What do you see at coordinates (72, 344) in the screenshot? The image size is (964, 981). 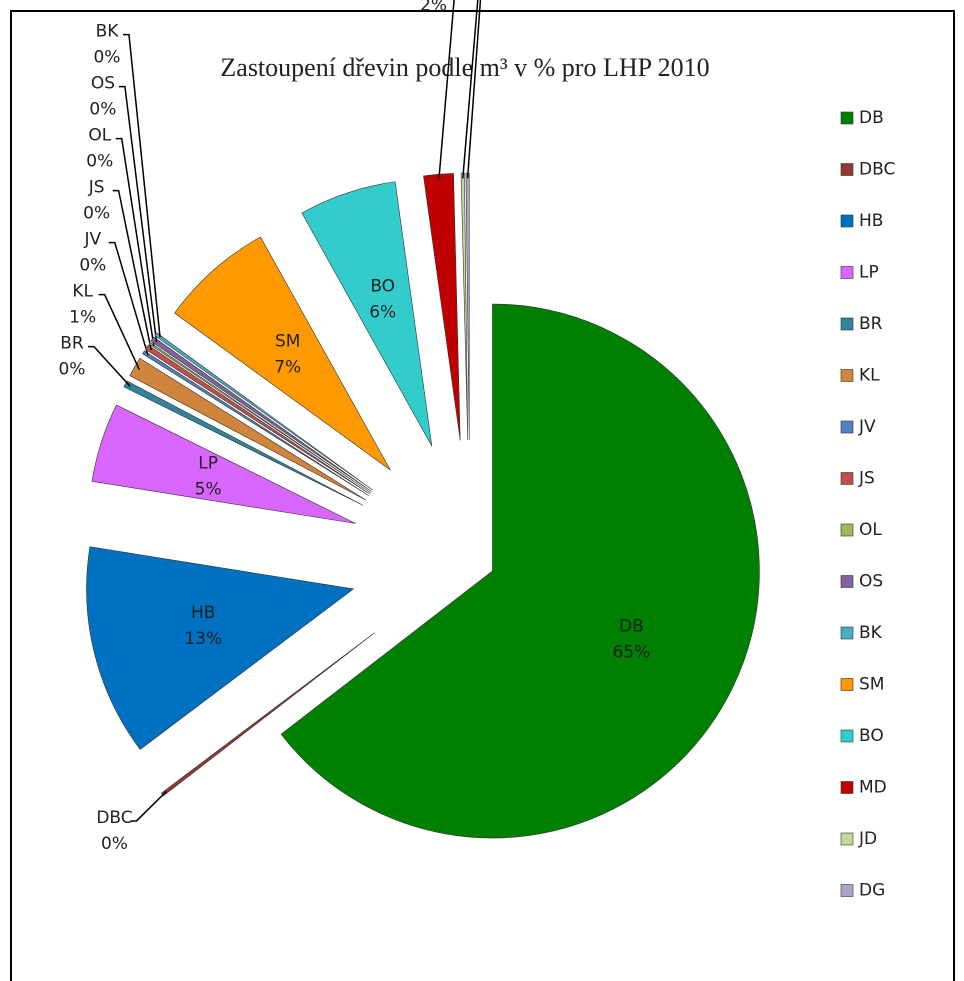 I see `data-label-name: BR` at bounding box center [72, 344].